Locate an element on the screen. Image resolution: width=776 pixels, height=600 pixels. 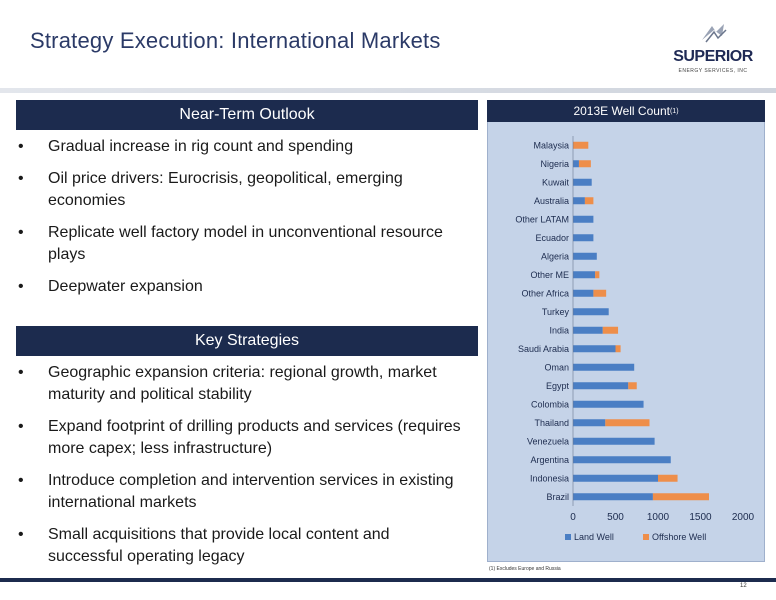
x-tick-label: 0 is located at coordinates (573, 517).